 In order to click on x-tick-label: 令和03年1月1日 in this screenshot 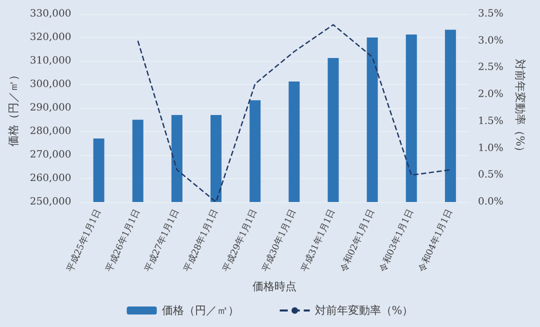, I will do `click(396, 240)`.